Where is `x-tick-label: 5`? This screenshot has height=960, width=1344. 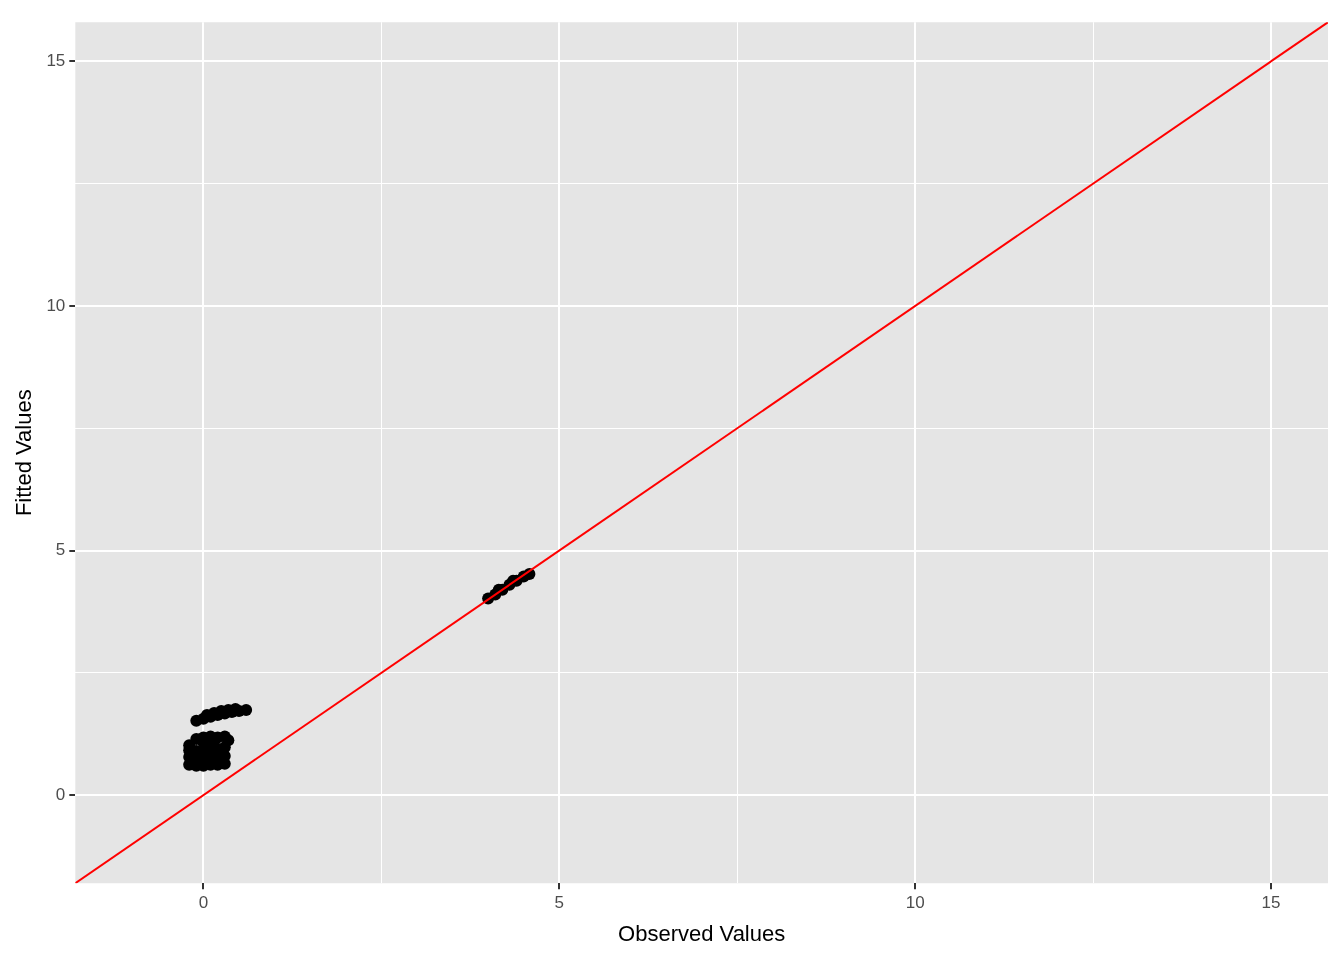
x-tick-label: 5 is located at coordinates (559, 903).